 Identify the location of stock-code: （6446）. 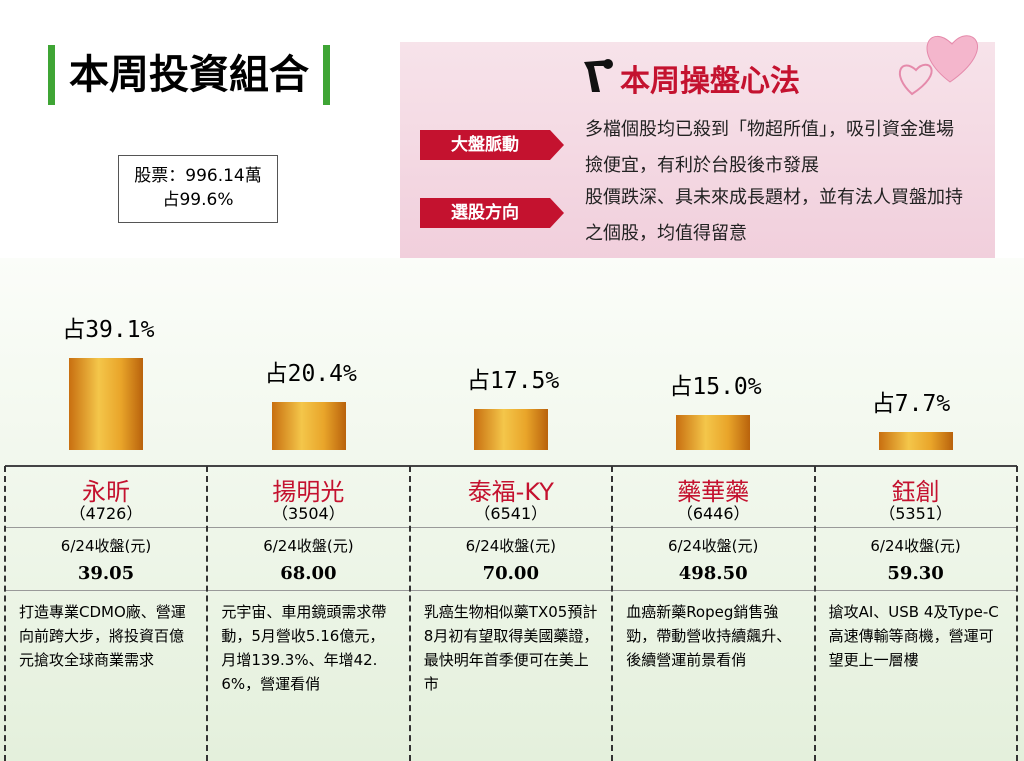
(713, 513).